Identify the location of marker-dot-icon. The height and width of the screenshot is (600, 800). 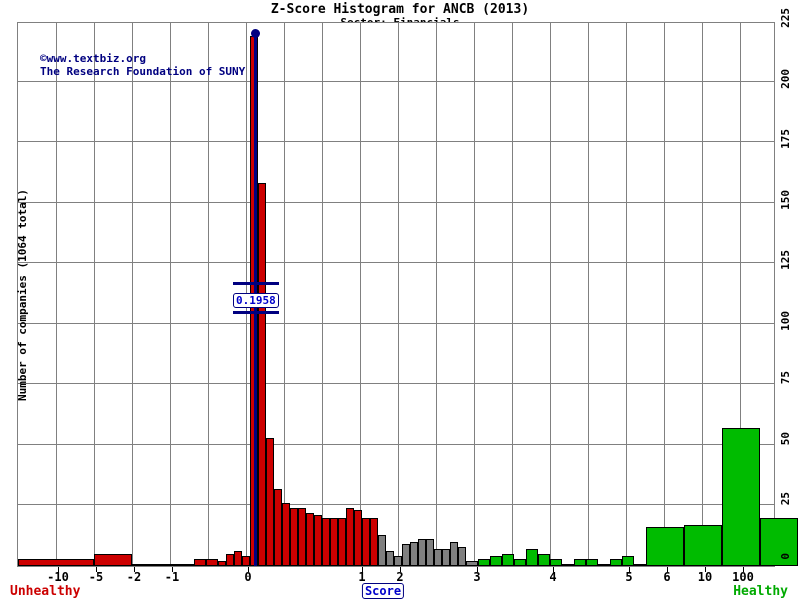
(255, 33).